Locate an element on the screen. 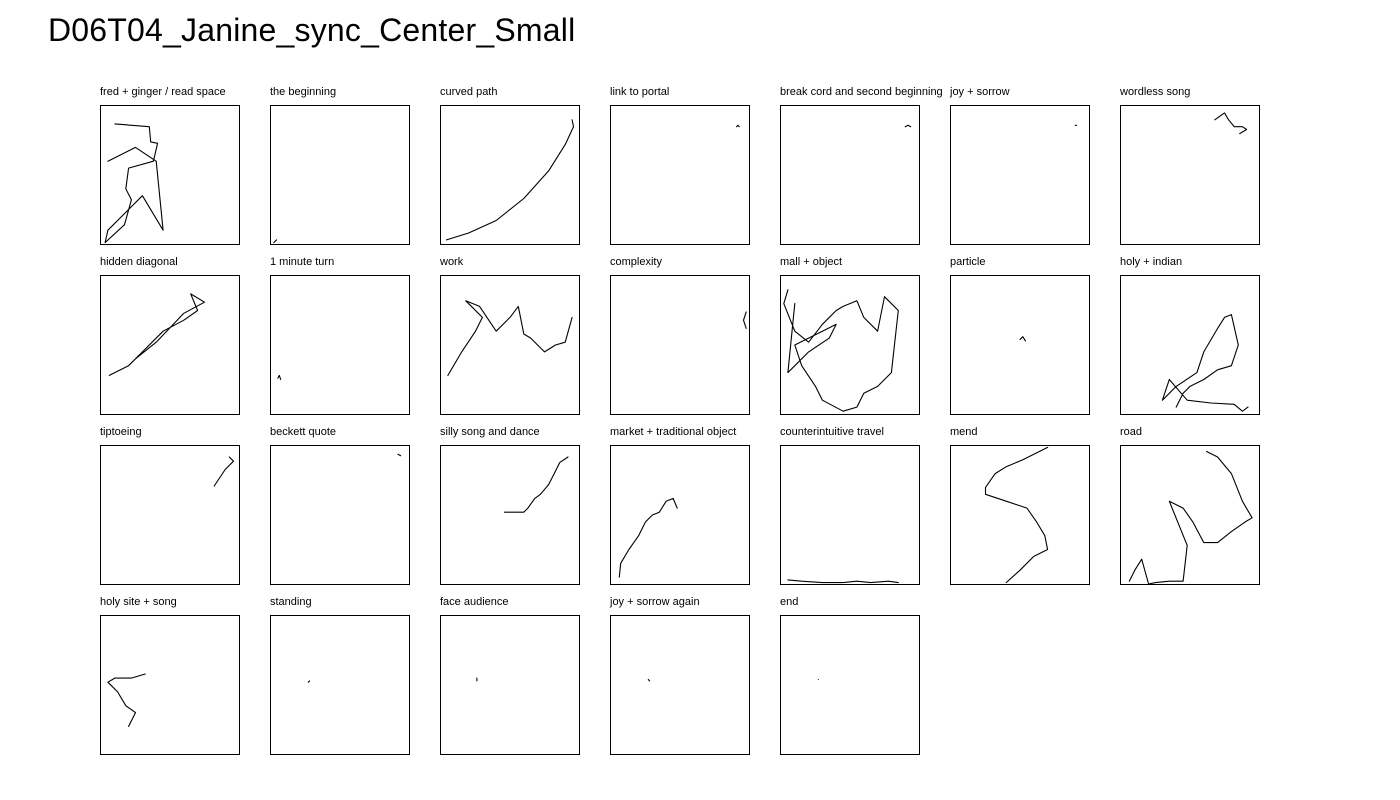  panel-title: beckett quote is located at coordinates (303, 432).